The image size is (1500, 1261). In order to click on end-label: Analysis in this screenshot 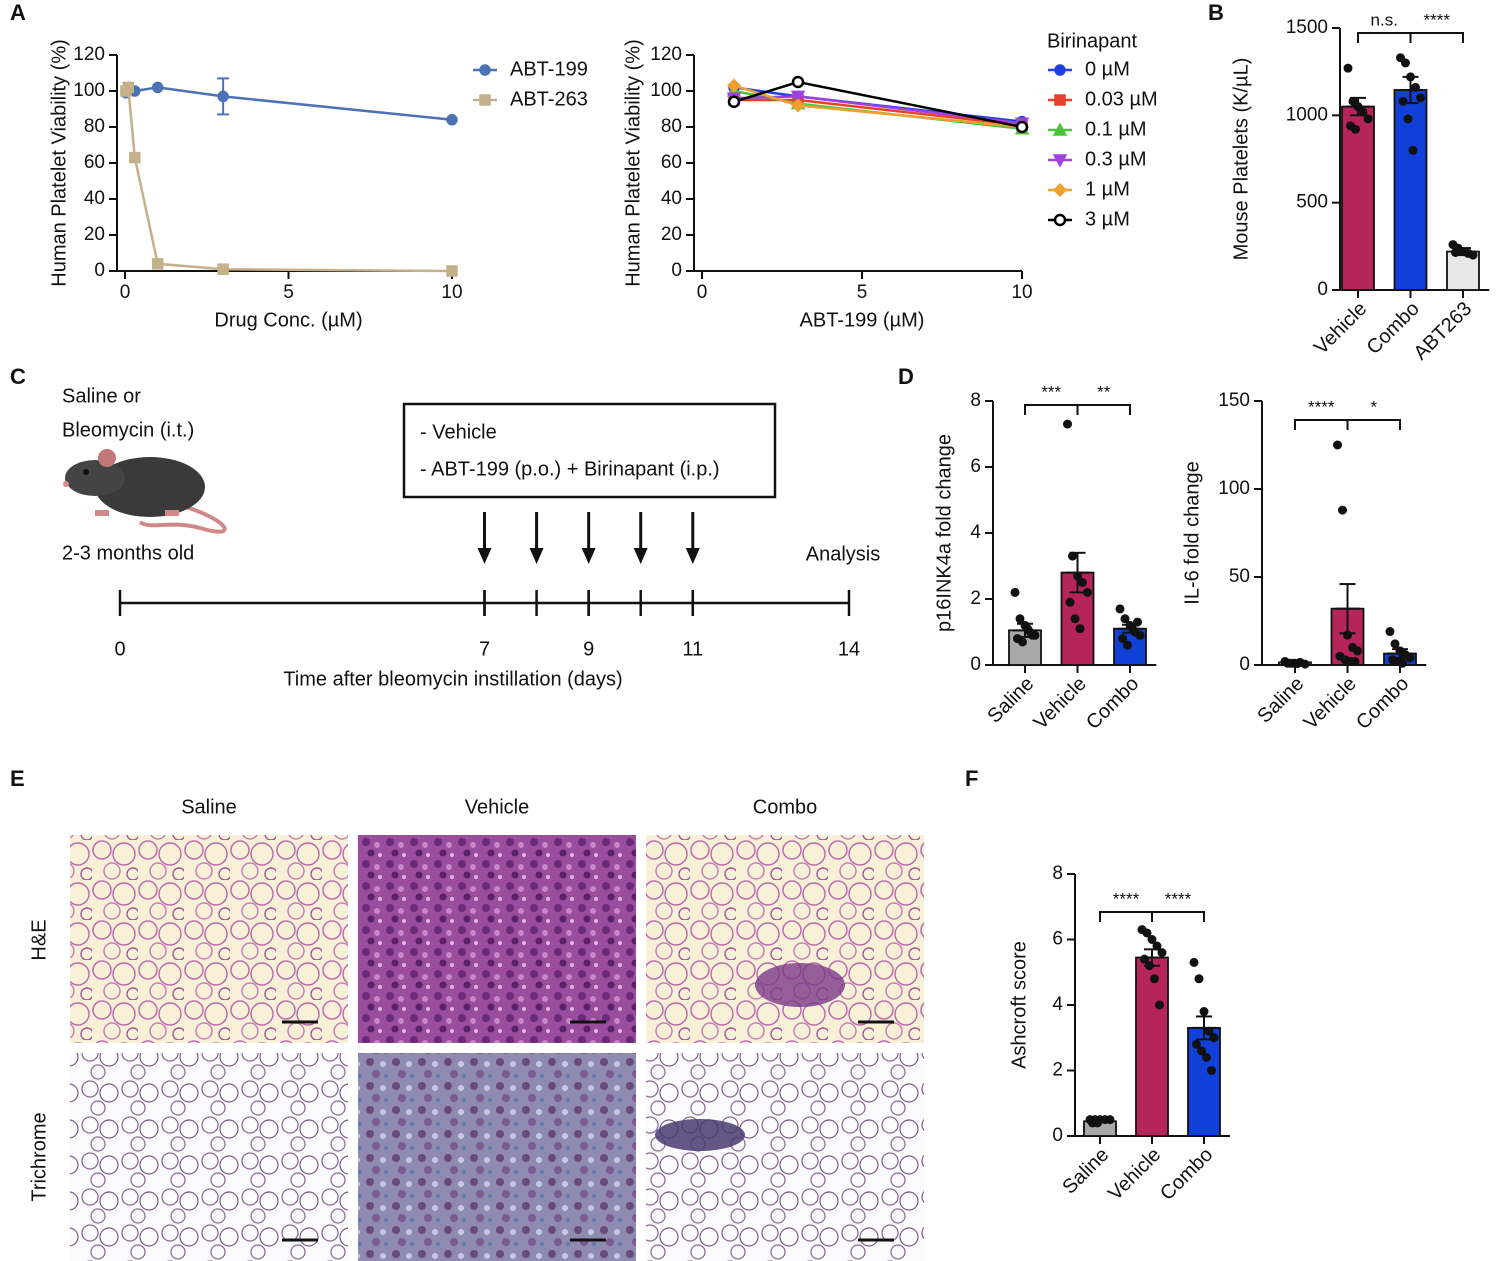, I will do `click(843, 554)`.